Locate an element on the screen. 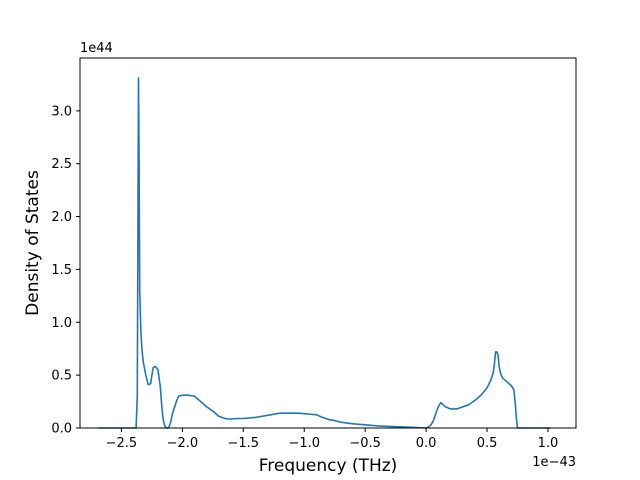  y-axis: 0.0 0.5 1.0 1.5 2.0 2.5 3.0 is located at coordinates (65, 270).